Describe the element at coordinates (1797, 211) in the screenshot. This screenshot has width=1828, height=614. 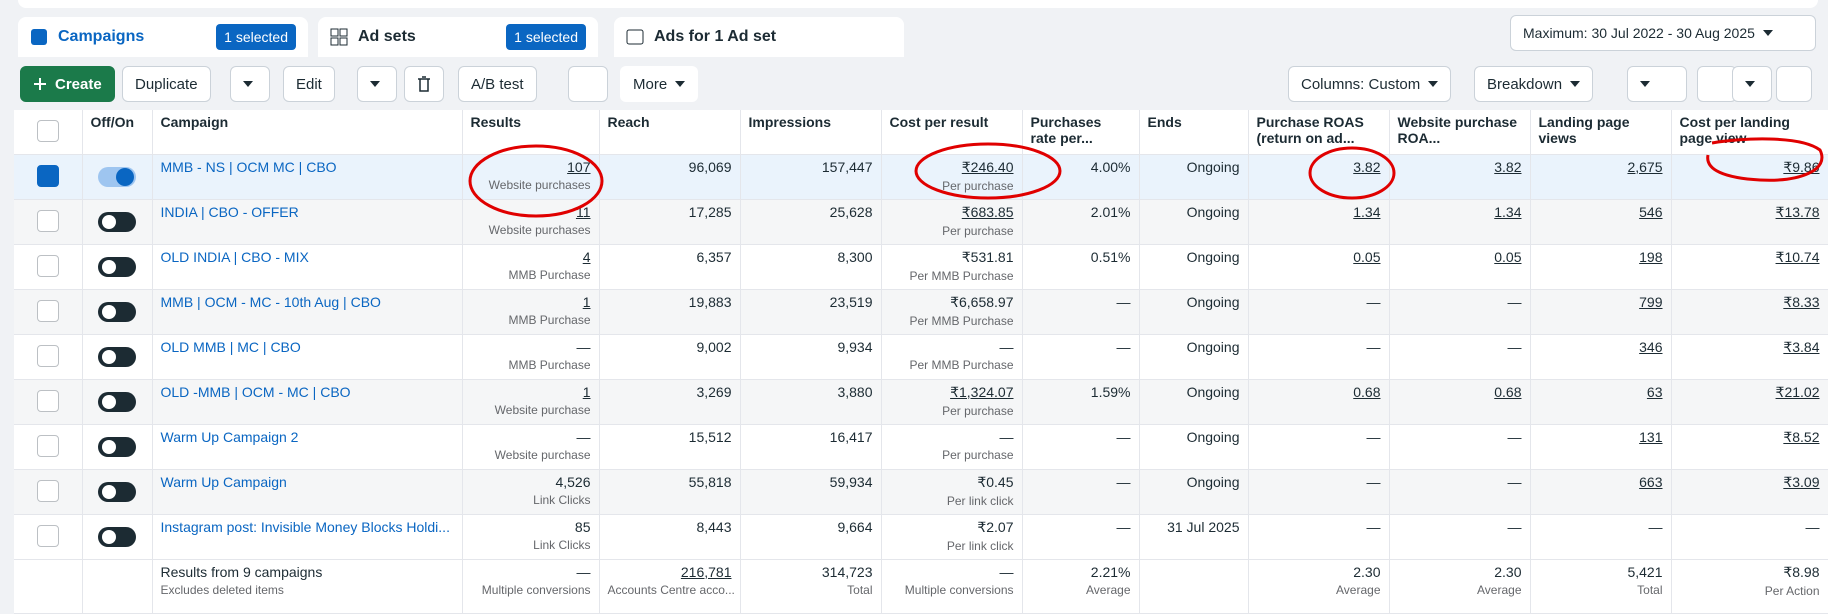
I see `metric-value: ₹13.78` at that location.